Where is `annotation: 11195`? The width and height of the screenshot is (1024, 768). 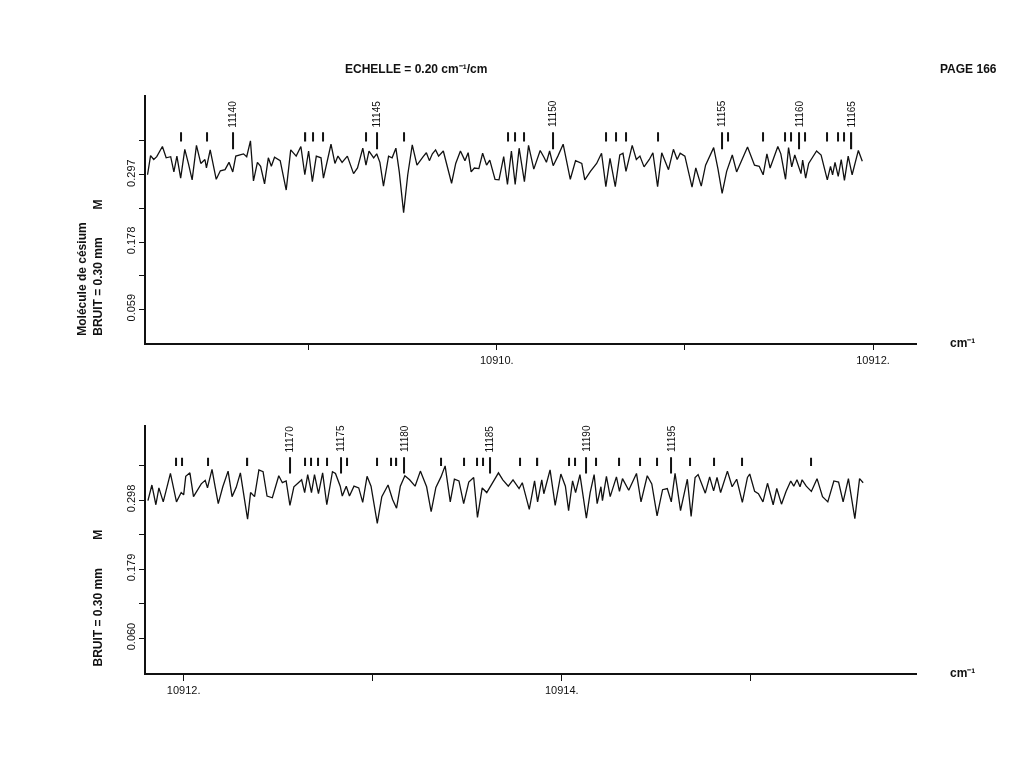
annotation: 11195 is located at coordinates (671, 438).